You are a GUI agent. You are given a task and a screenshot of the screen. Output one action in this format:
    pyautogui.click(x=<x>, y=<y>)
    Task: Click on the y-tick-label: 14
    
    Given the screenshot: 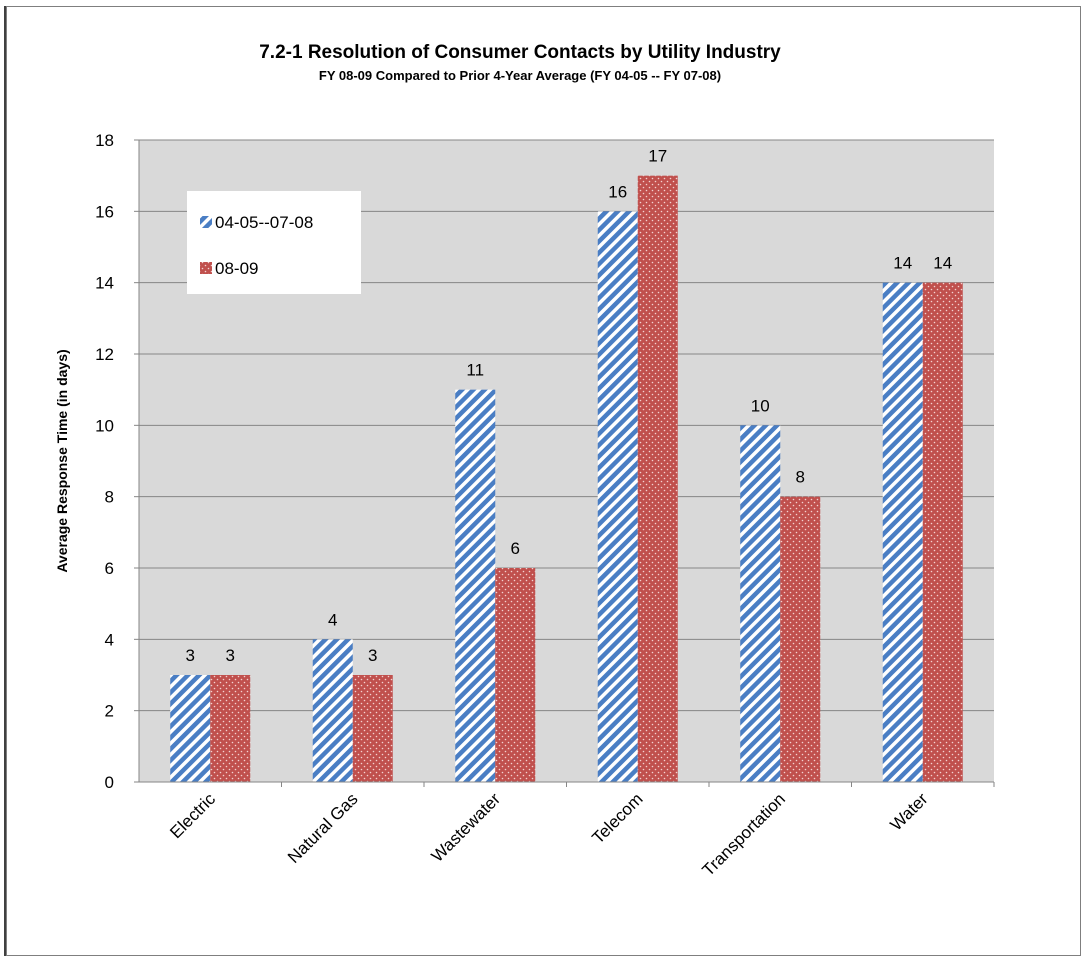 What is the action you would take?
    pyautogui.click(x=104, y=283)
    